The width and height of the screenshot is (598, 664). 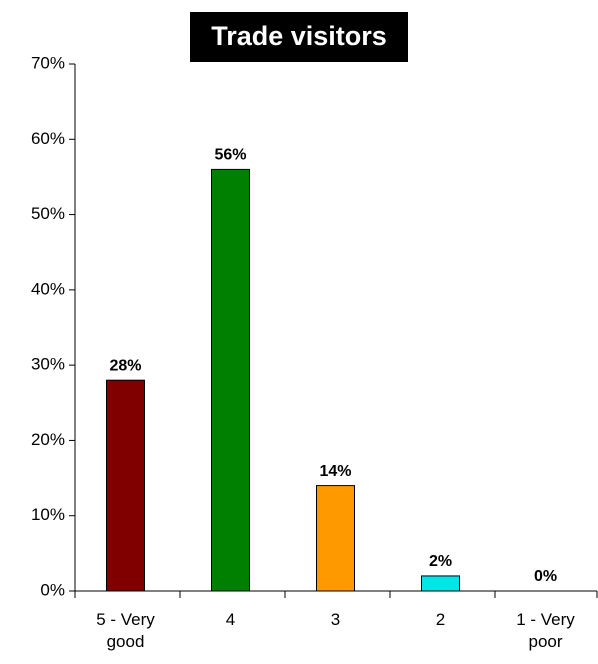 What do you see at coordinates (440, 561) in the screenshot?
I see `value-label: 2%` at bounding box center [440, 561].